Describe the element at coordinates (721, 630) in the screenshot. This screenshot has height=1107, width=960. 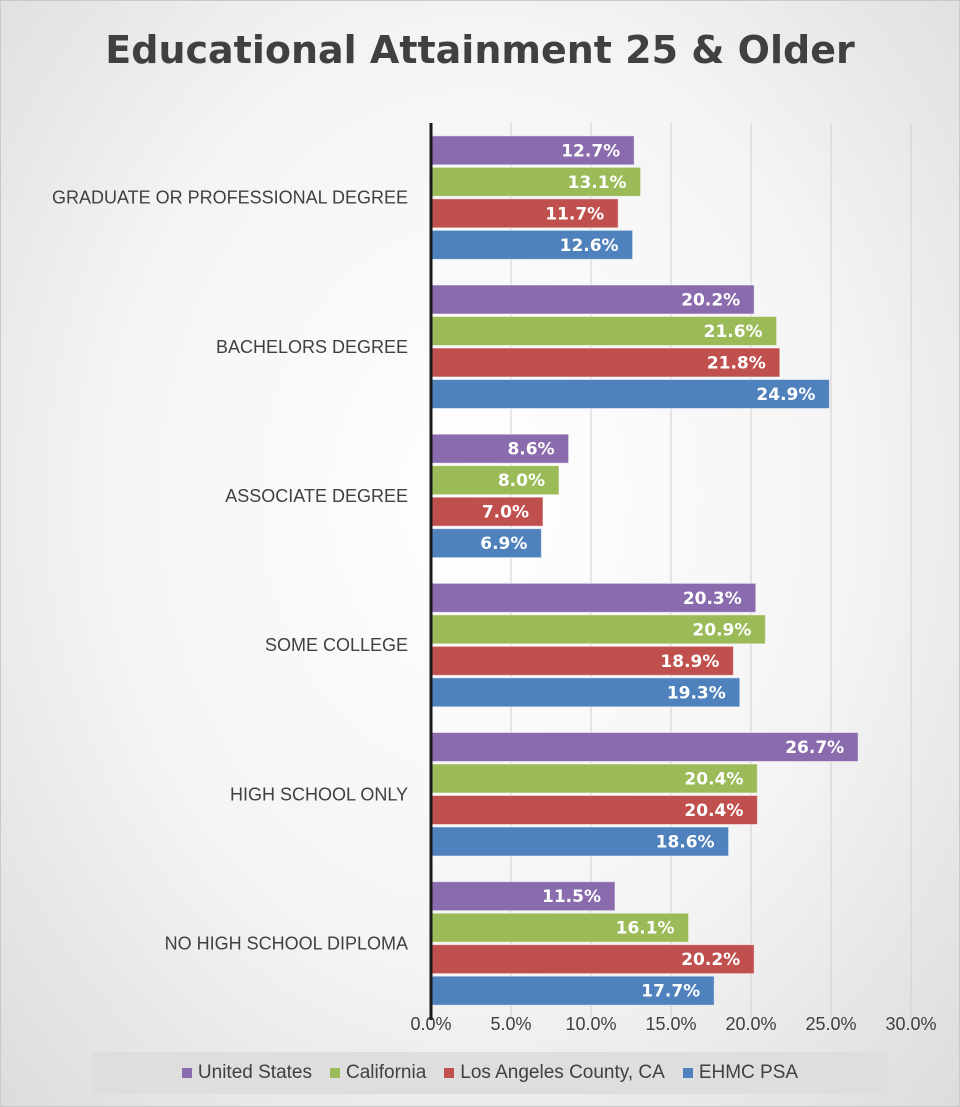
I see `data-label: 20.9%` at that location.